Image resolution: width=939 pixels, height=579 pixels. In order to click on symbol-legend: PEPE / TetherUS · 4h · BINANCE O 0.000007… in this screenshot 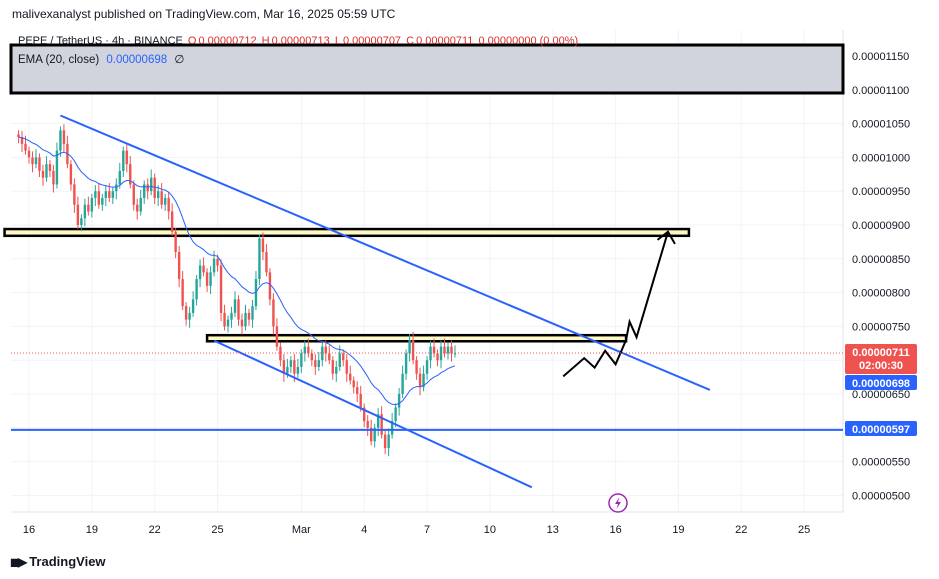, I will do `click(298, 41)`.